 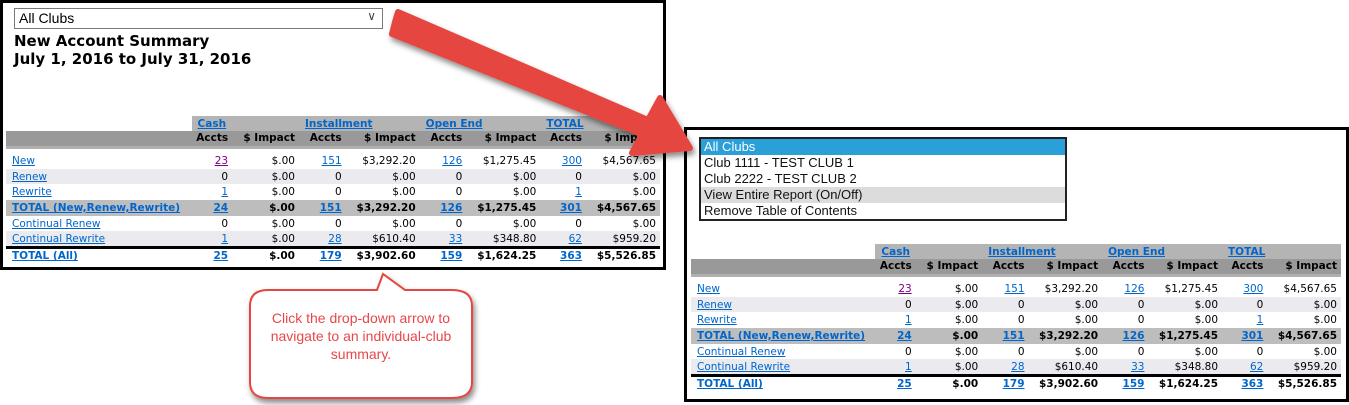 I want to click on table-cell: 1, so click(x=895, y=367).